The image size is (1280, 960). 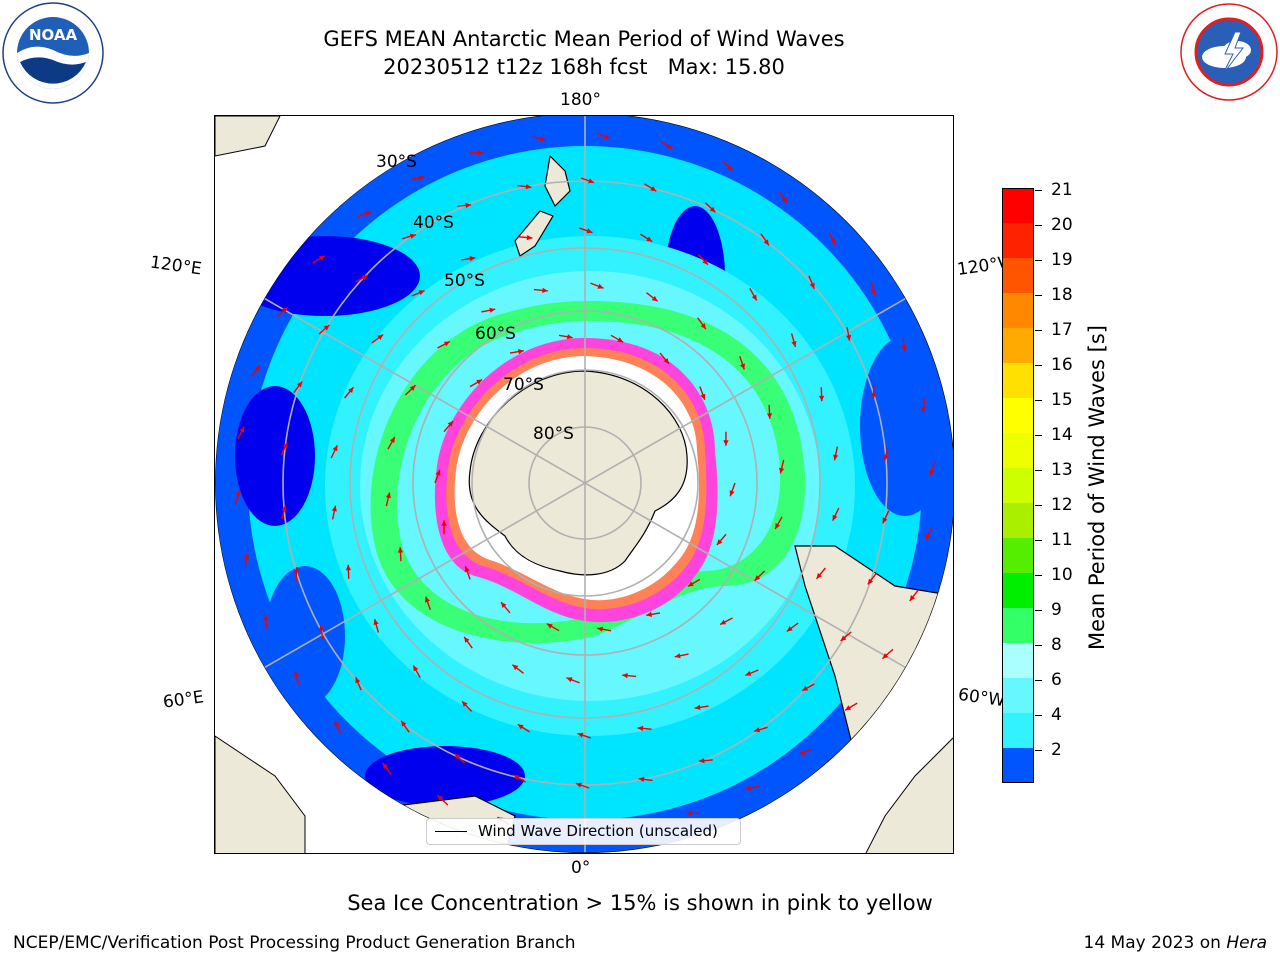 I want to click on footer-host: Hera, so click(x=1246, y=943).